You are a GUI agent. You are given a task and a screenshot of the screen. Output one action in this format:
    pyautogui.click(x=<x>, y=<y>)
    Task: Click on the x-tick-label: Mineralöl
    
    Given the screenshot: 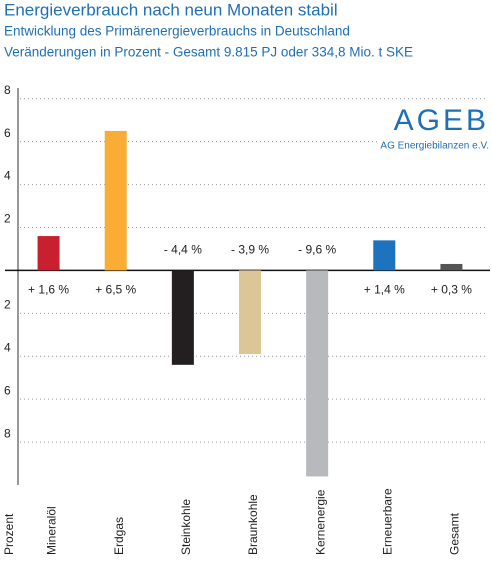 What is the action you would take?
    pyautogui.click(x=52, y=530)
    